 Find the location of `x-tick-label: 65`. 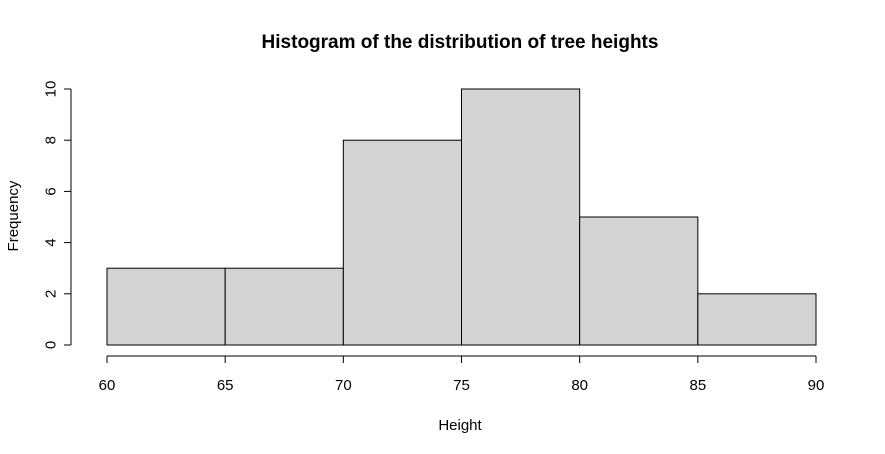

x-tick-label: 65 is located at coordinates (225, 385).